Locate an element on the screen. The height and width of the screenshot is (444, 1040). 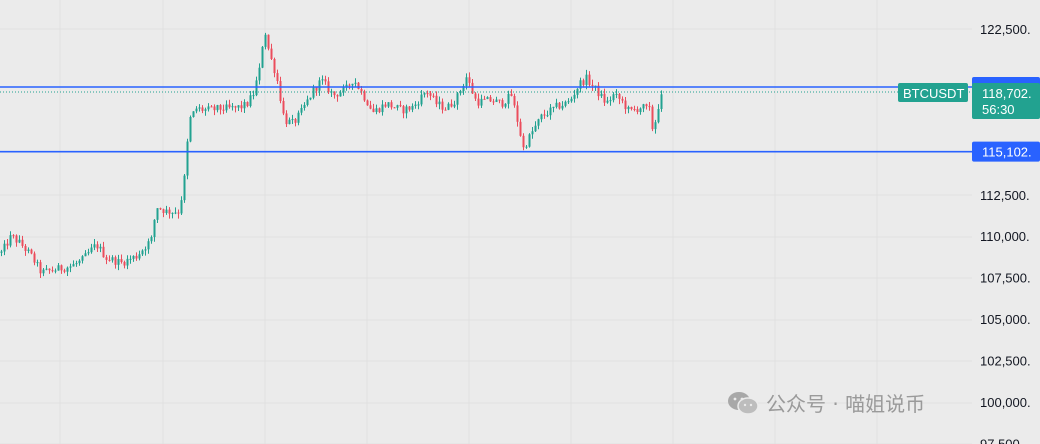
y-tick-label: 105,000. is located at coordinates (1005, 319).